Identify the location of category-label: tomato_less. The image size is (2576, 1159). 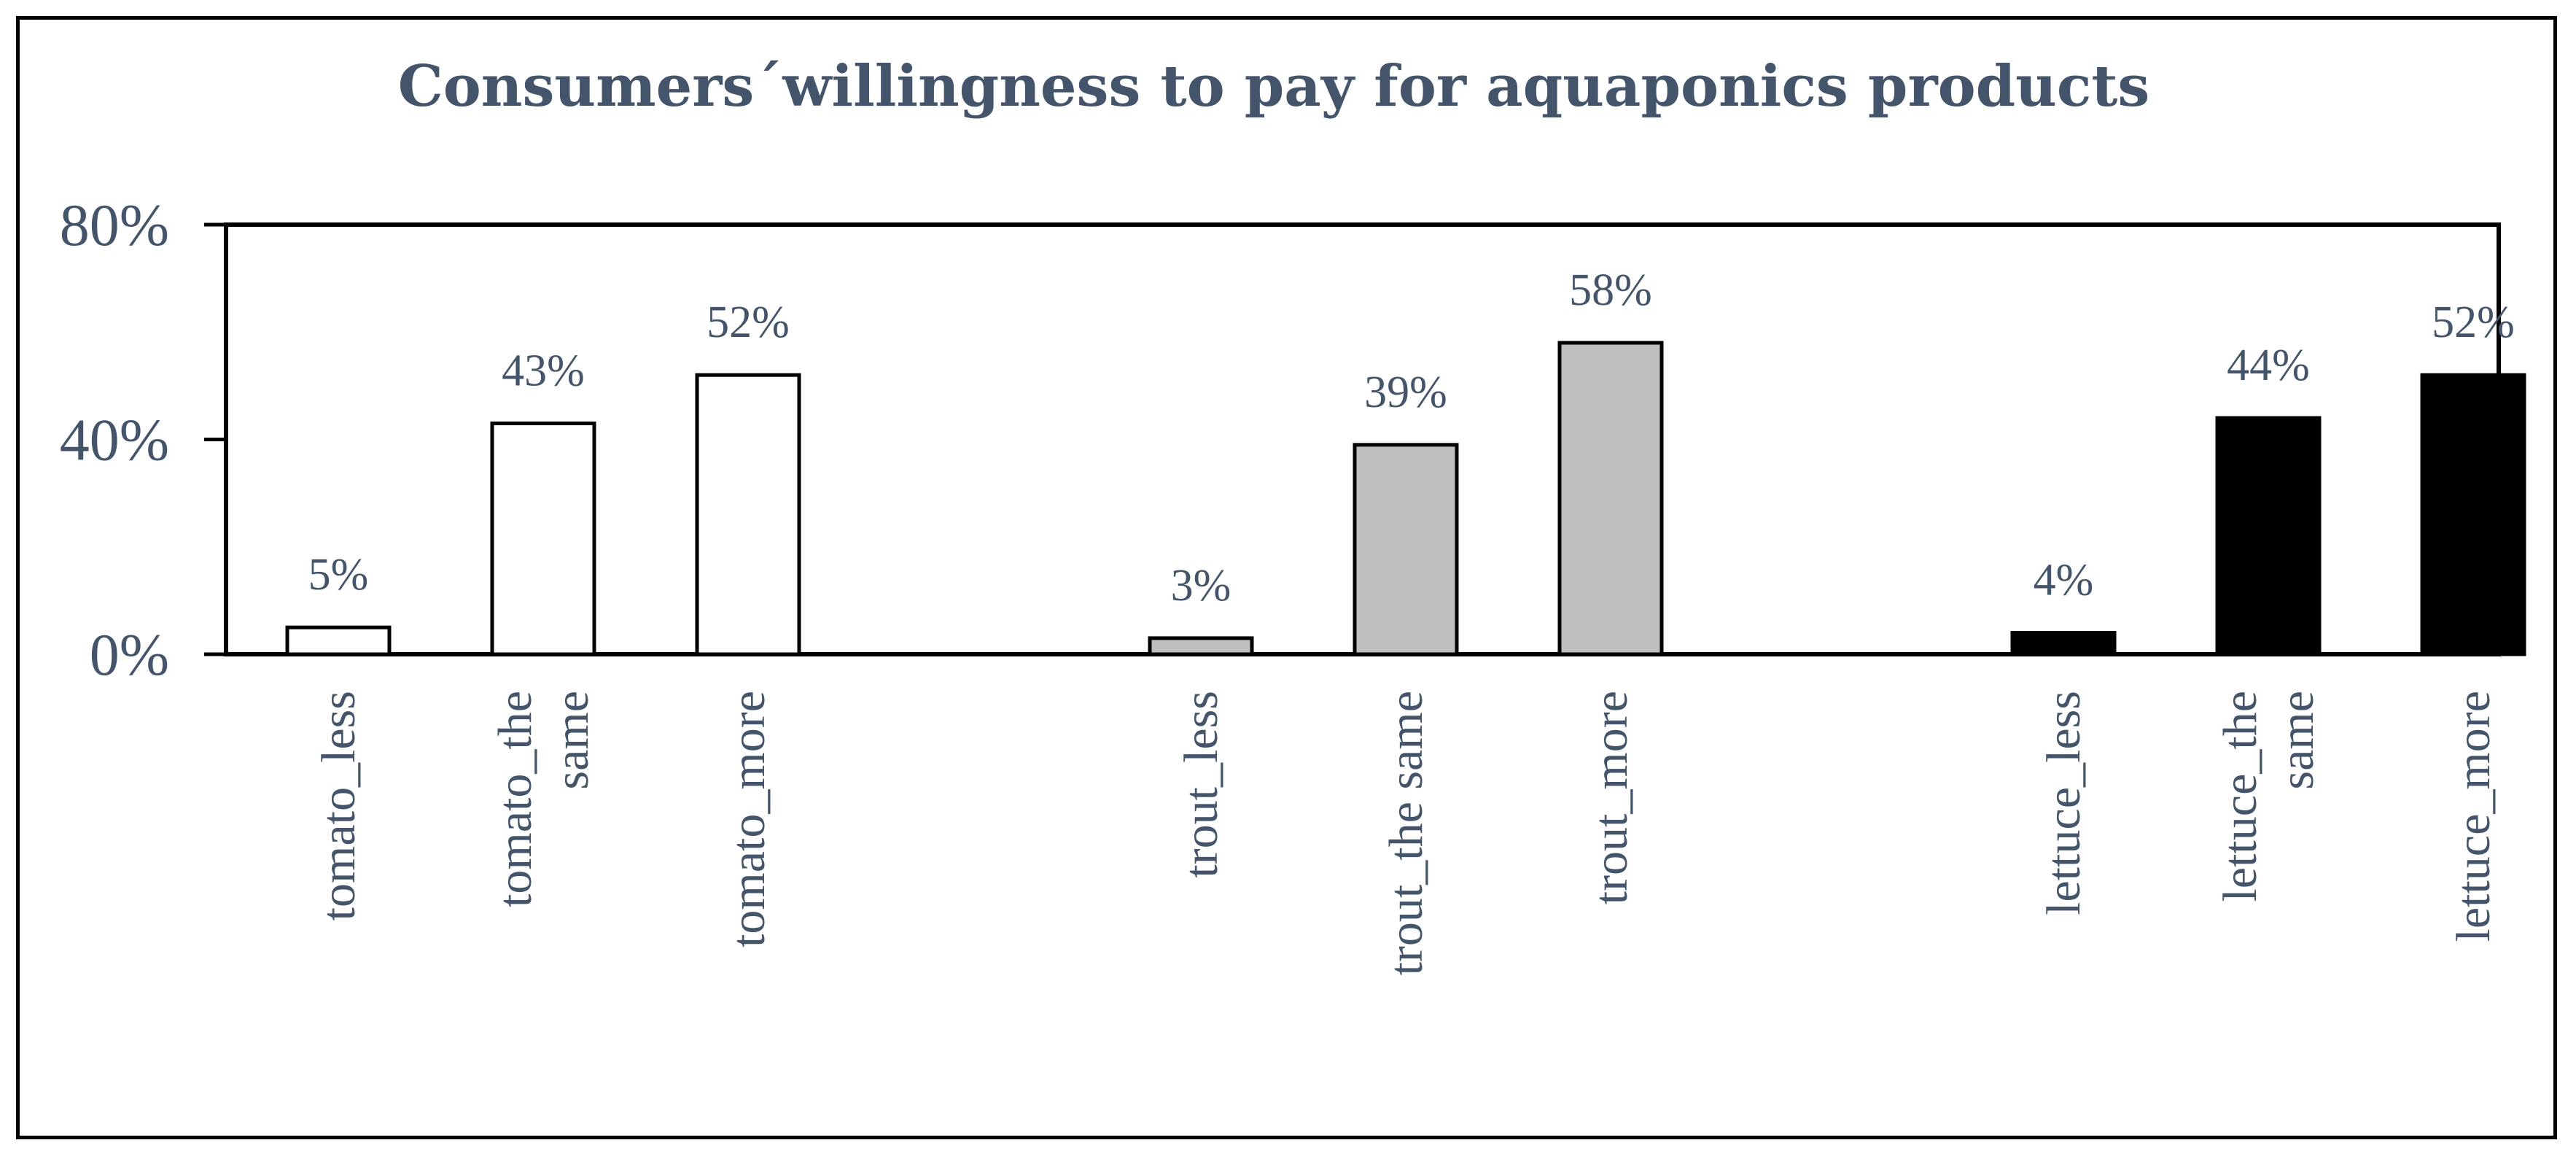
(338, 806).